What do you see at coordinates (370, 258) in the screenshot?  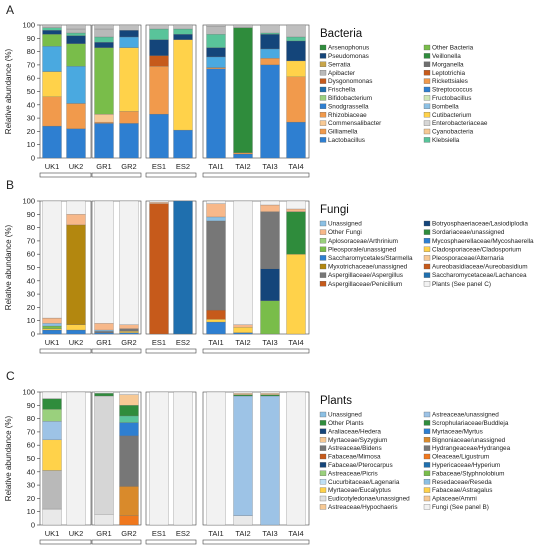 I see `legend-entry: Saccharomycetales/Starmella` at bounding box center [370, 258].